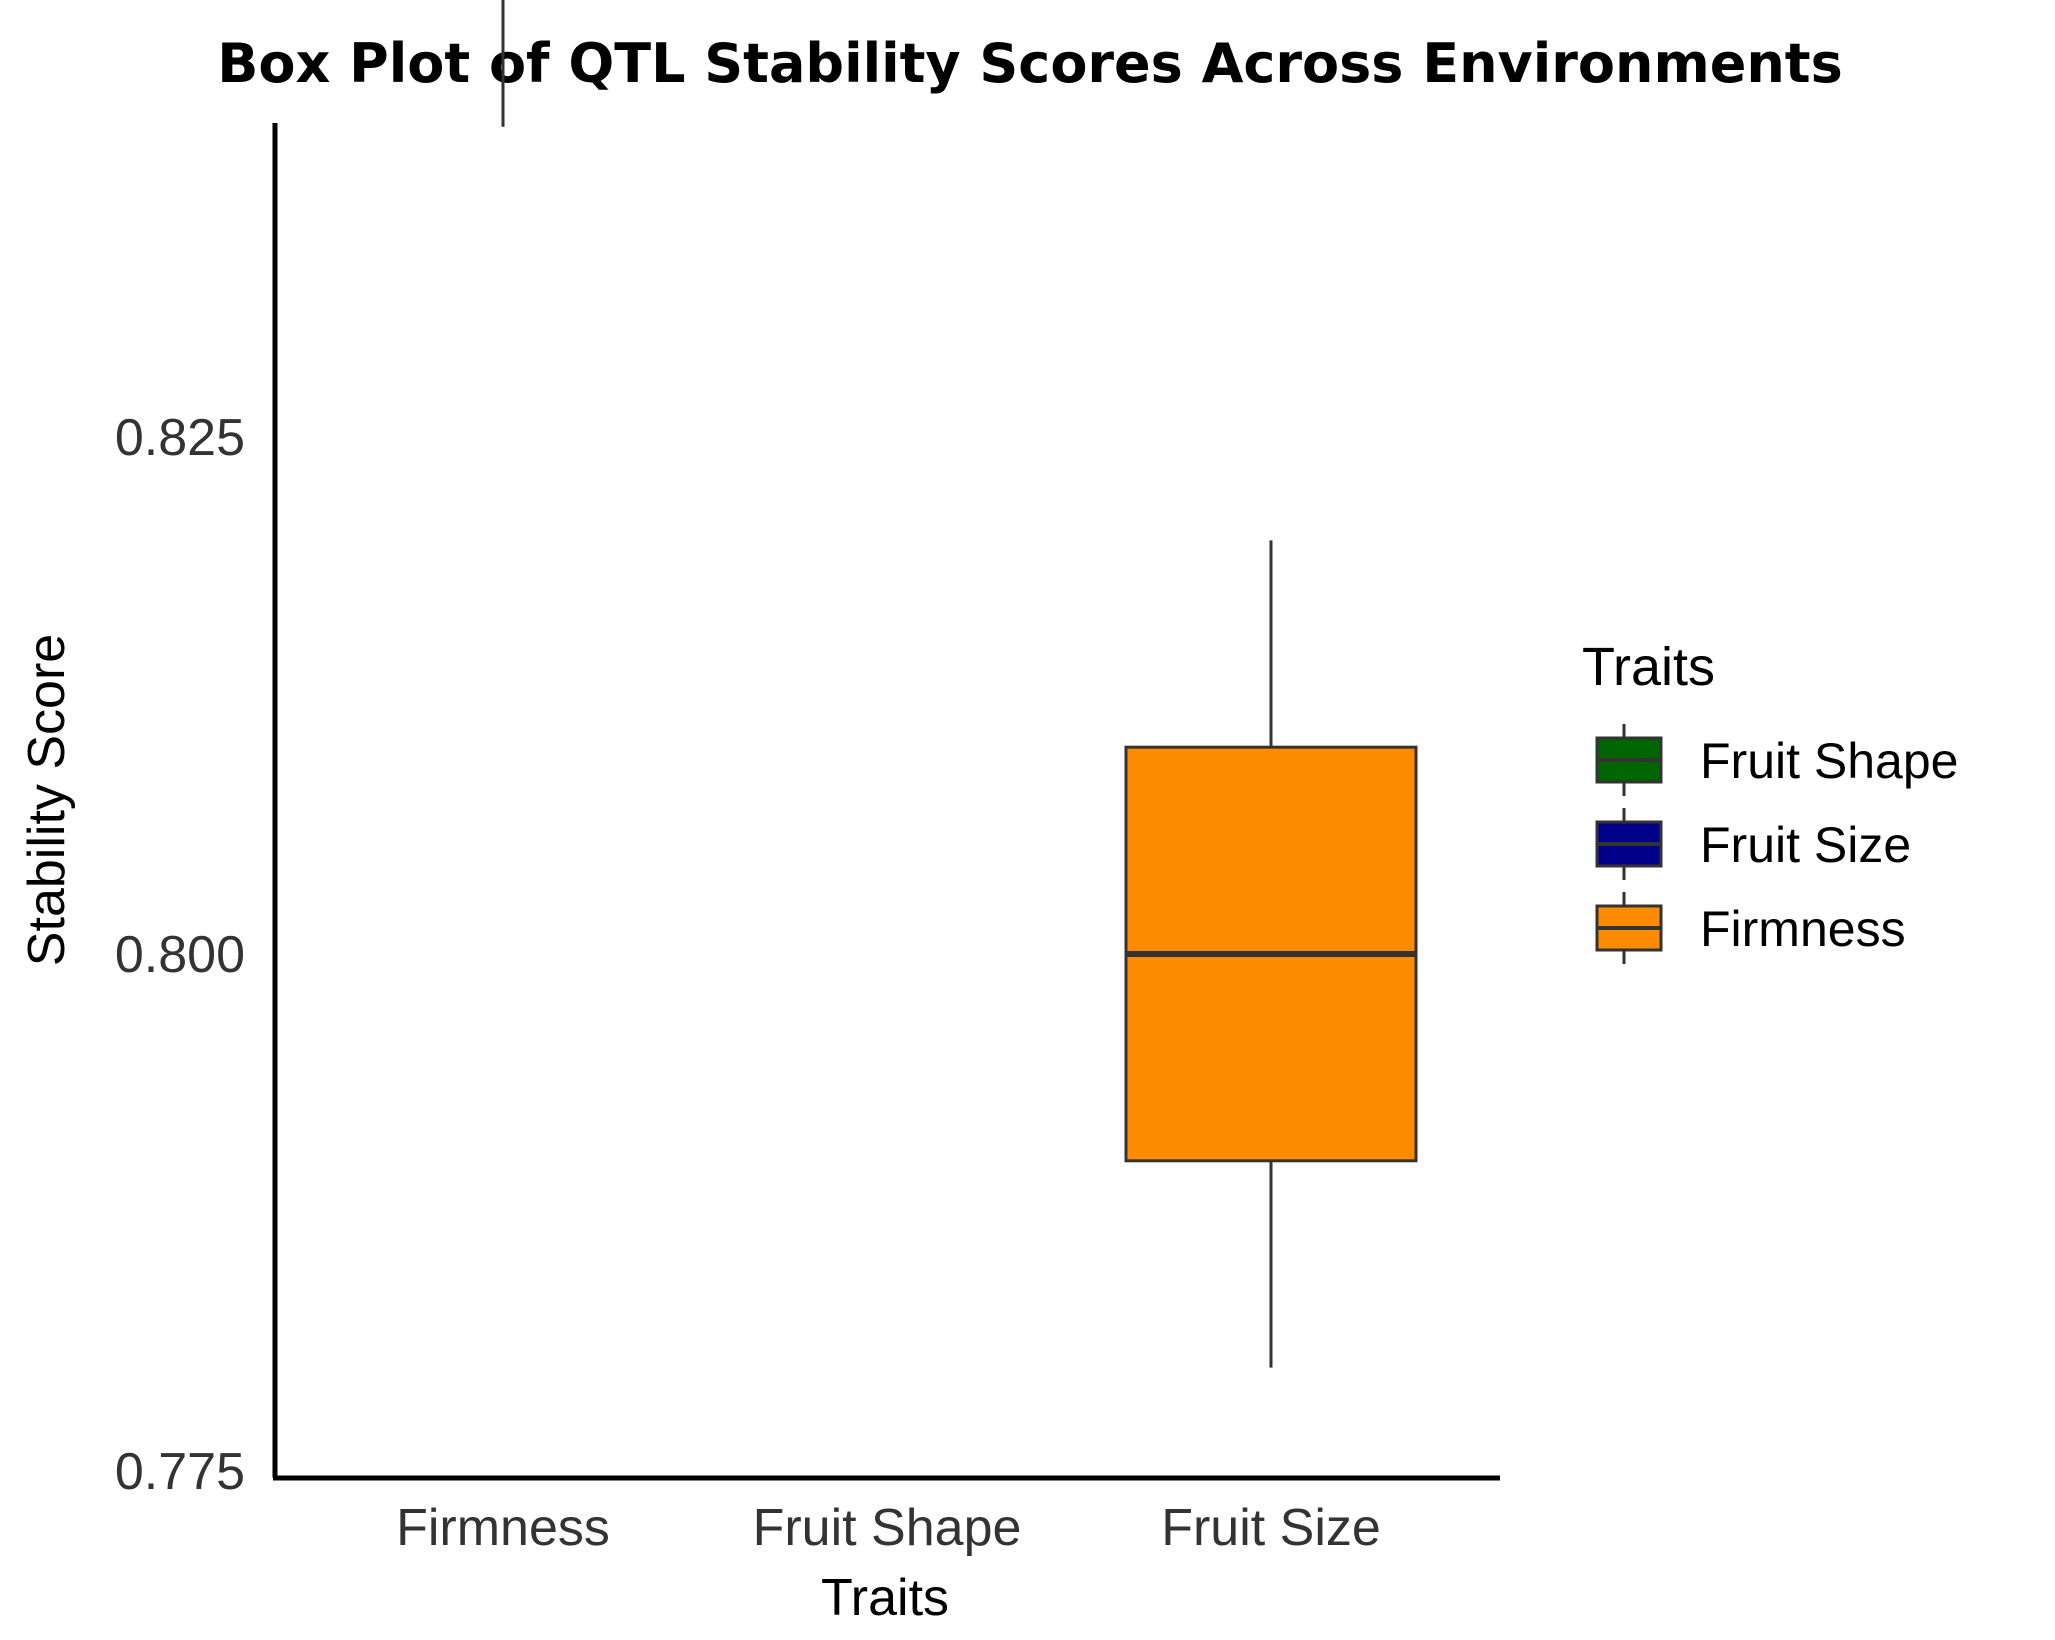 This screenshot has width=2055, height=1640. I want to click on legend-label: Firmness, so click(1803, 929).